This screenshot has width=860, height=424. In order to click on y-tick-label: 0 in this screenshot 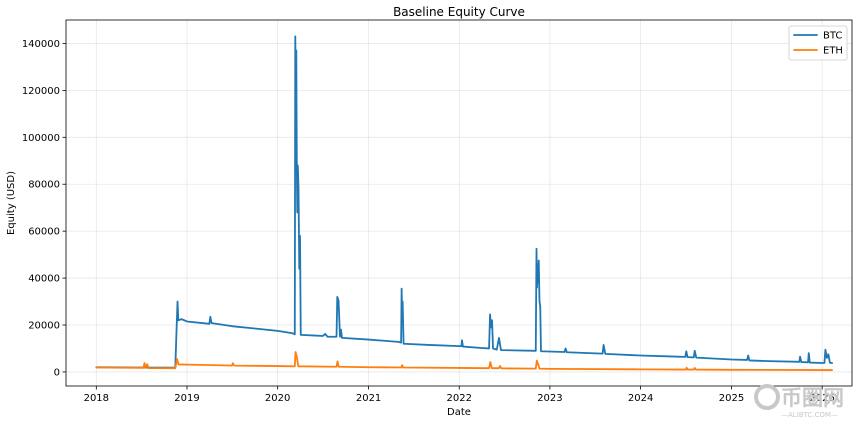, I will do `click(57, 372)`.